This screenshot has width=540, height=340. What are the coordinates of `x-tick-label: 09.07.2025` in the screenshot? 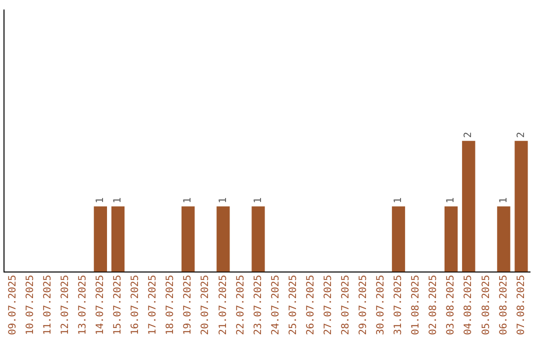 It's located at (12, 305).